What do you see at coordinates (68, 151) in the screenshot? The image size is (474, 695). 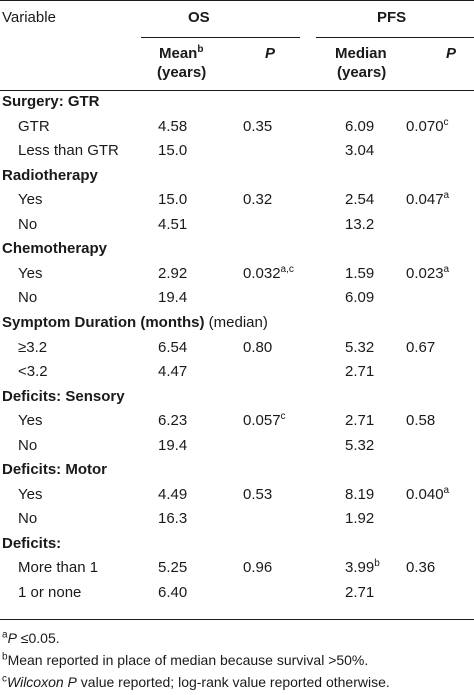 I see `row-label: Less than GTR` at bounding box center [68, 151].